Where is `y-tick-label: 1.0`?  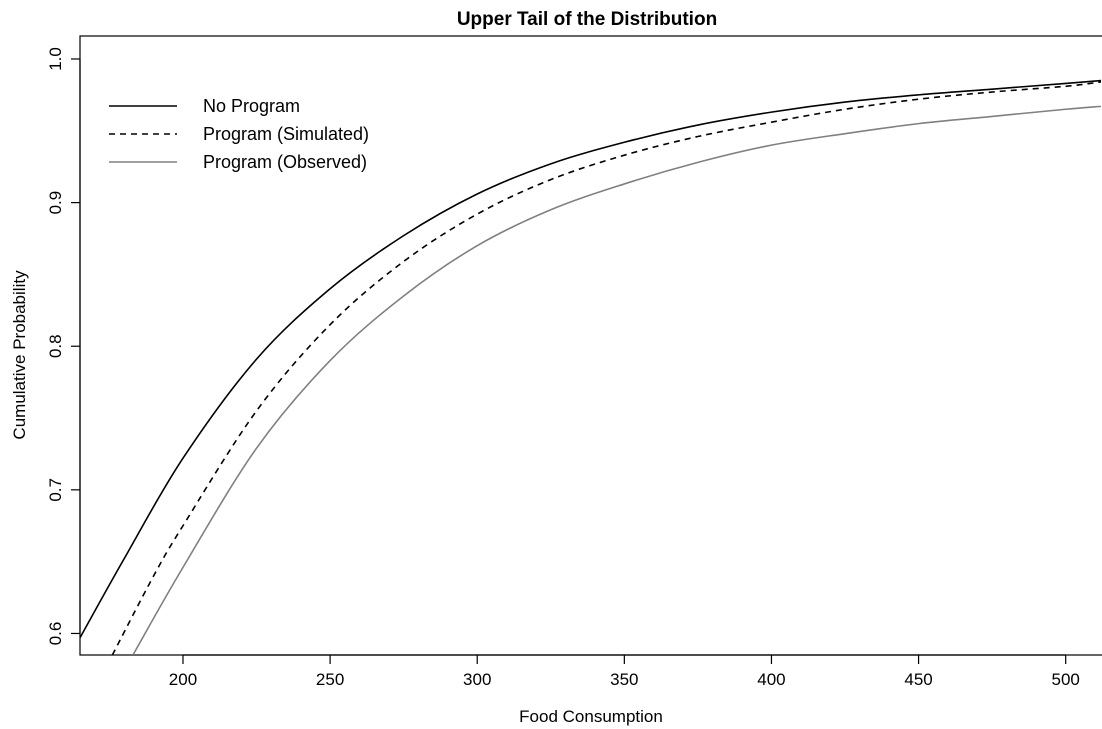
y-tick-label: 1.0 is located at coordinates (55, 59).